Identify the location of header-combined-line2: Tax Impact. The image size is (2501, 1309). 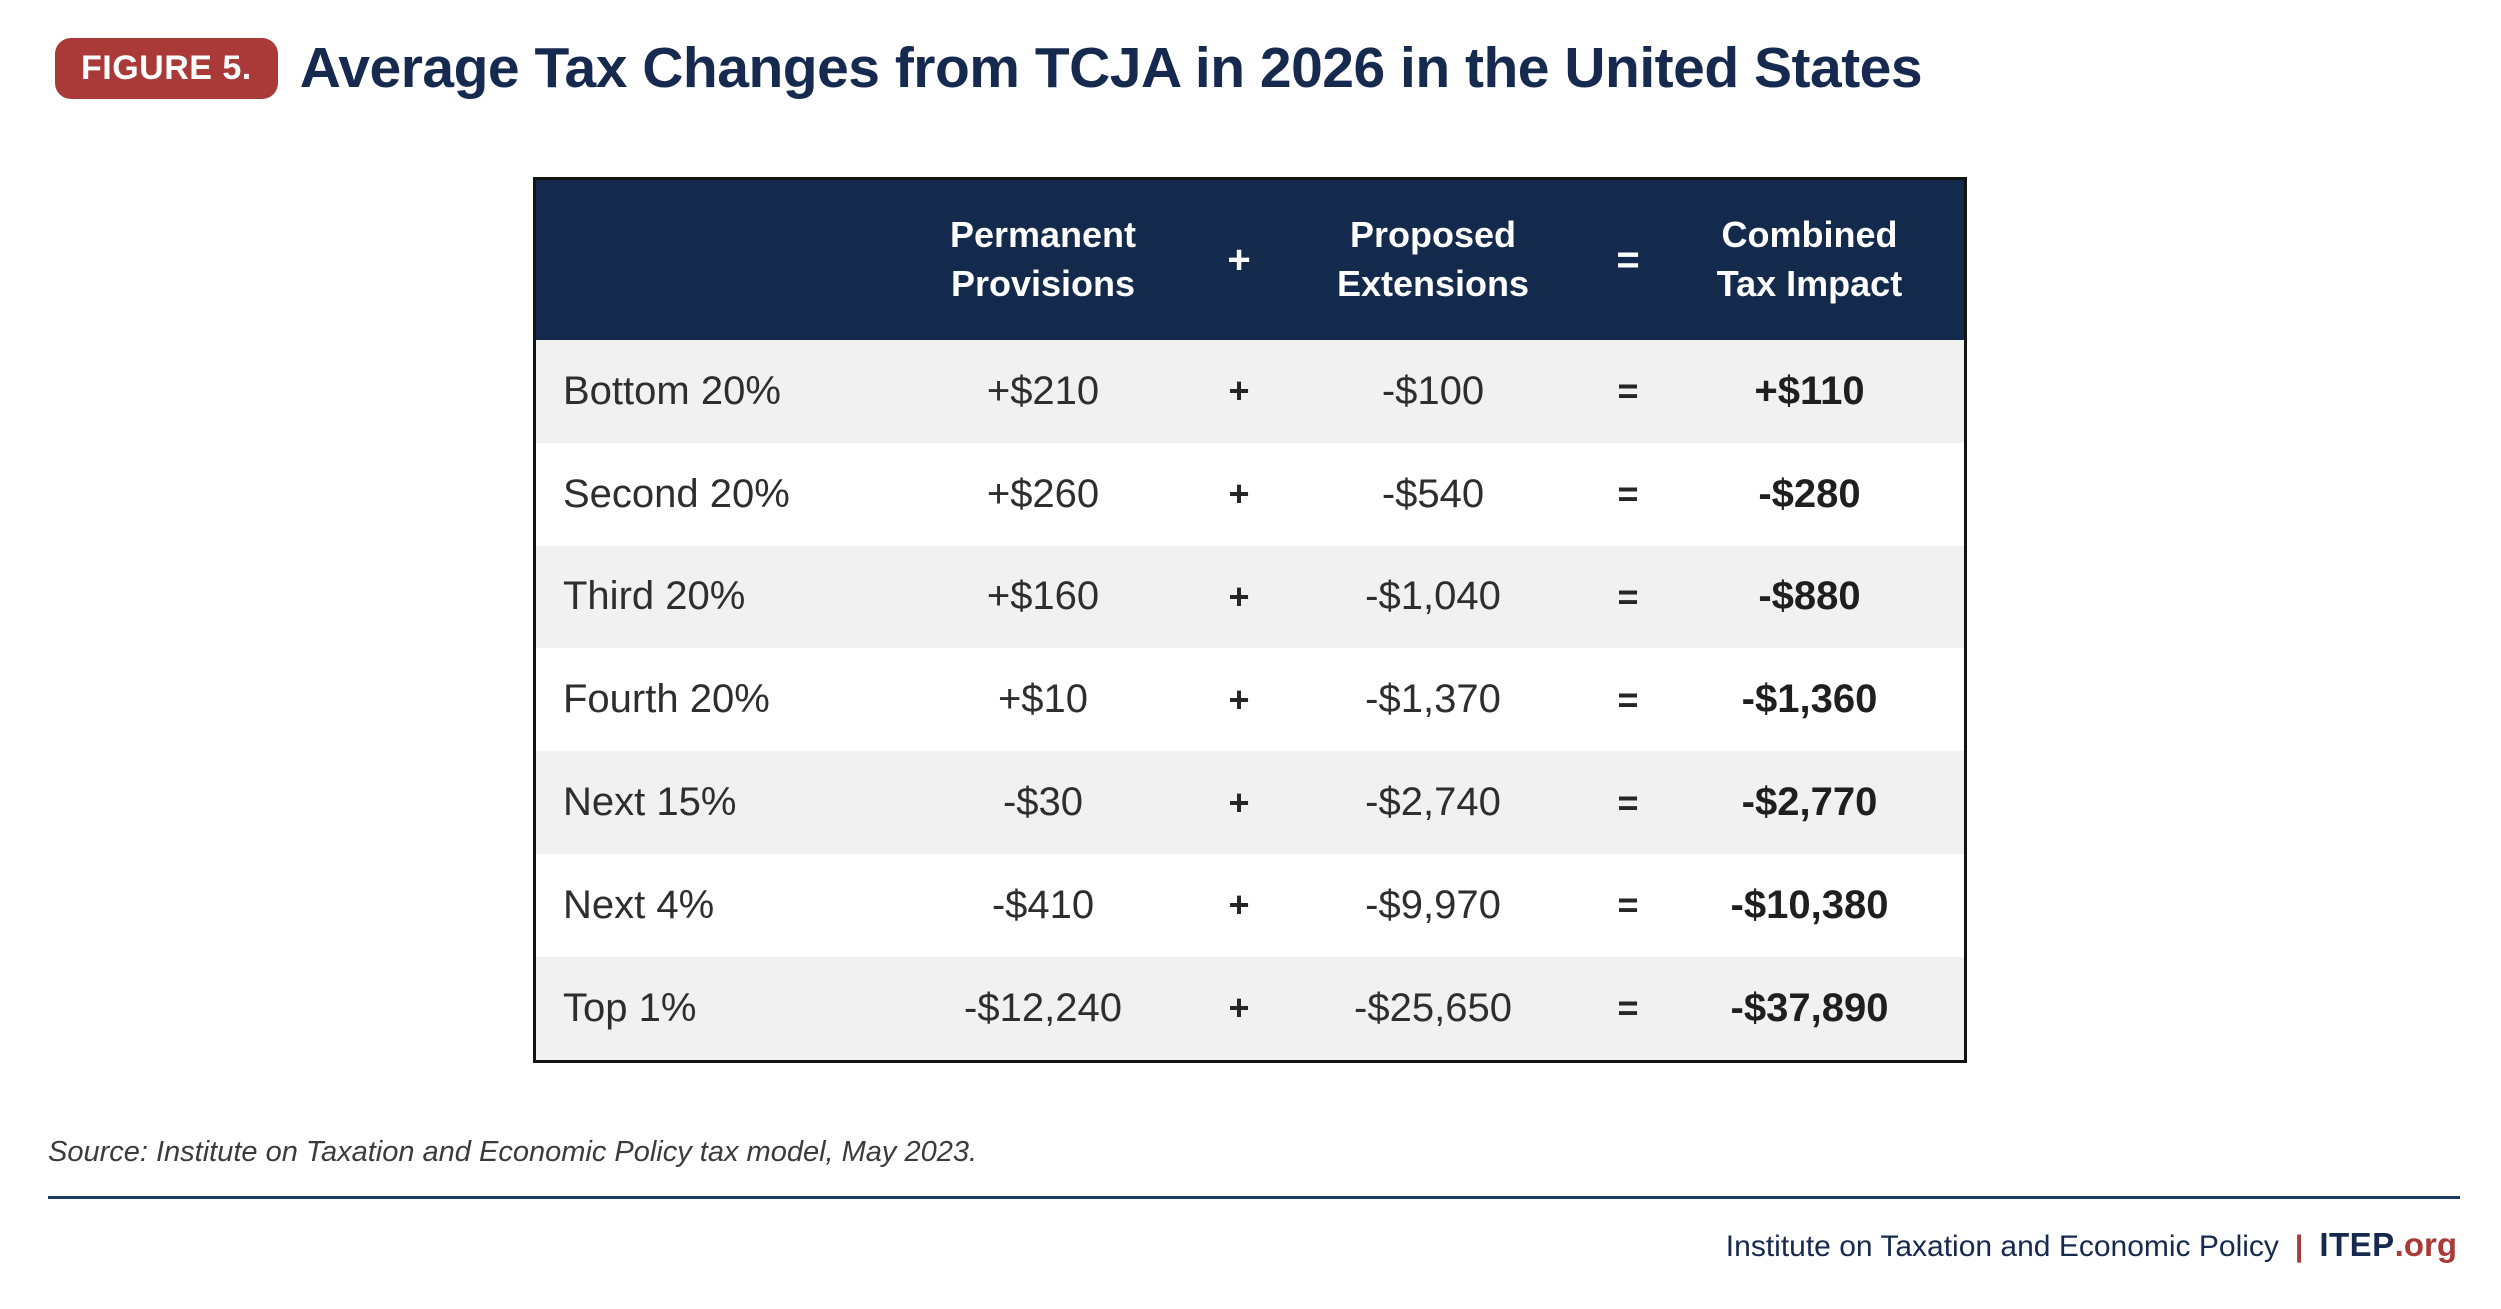
(1809, 283).